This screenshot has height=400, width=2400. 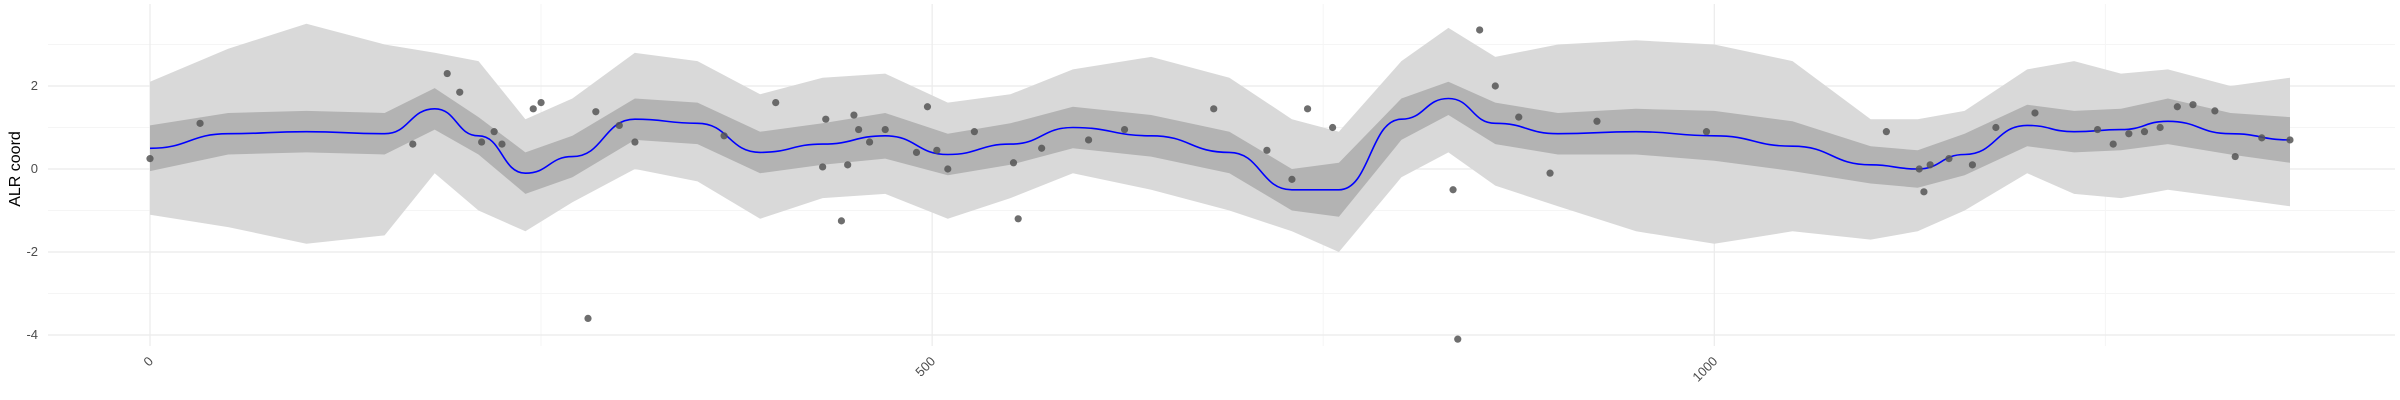 I want to click on y-tick-label: 0, so click(x=34, y=168).